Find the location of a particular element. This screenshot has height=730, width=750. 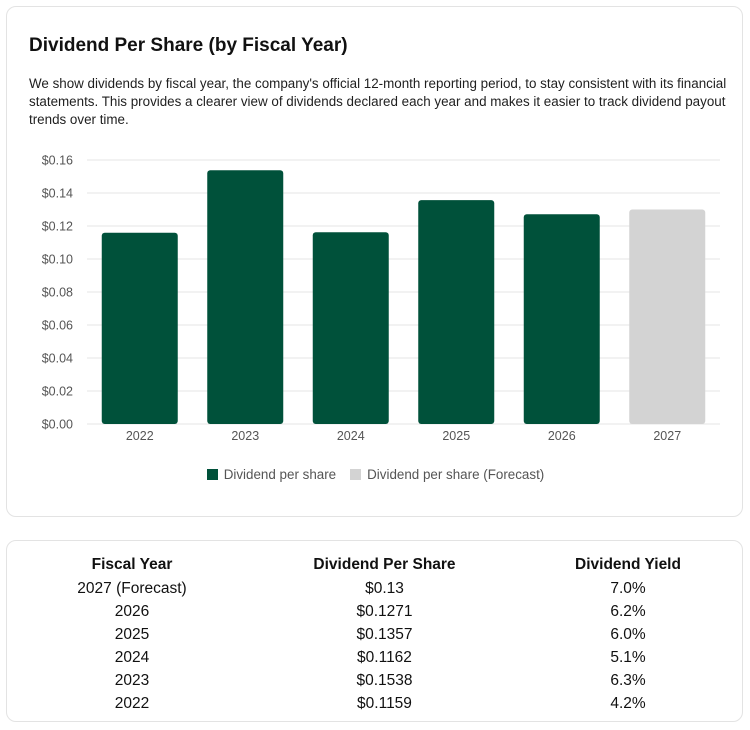

cell-dividend-yield: 4.2% is located at coordinates (628, 703).